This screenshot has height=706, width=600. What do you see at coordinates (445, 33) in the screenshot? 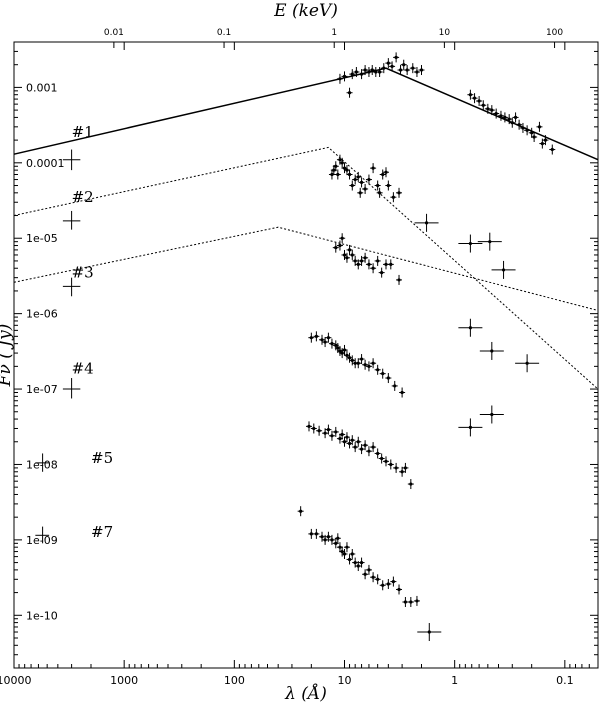
I see `top-tick-label: 10` at bounding box center [445, 33].